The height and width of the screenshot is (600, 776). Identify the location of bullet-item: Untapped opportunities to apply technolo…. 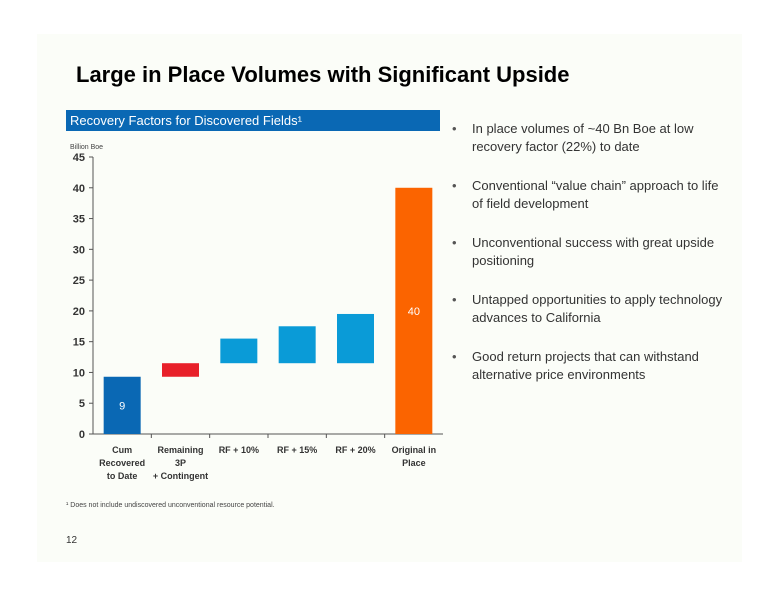
(590, 309).